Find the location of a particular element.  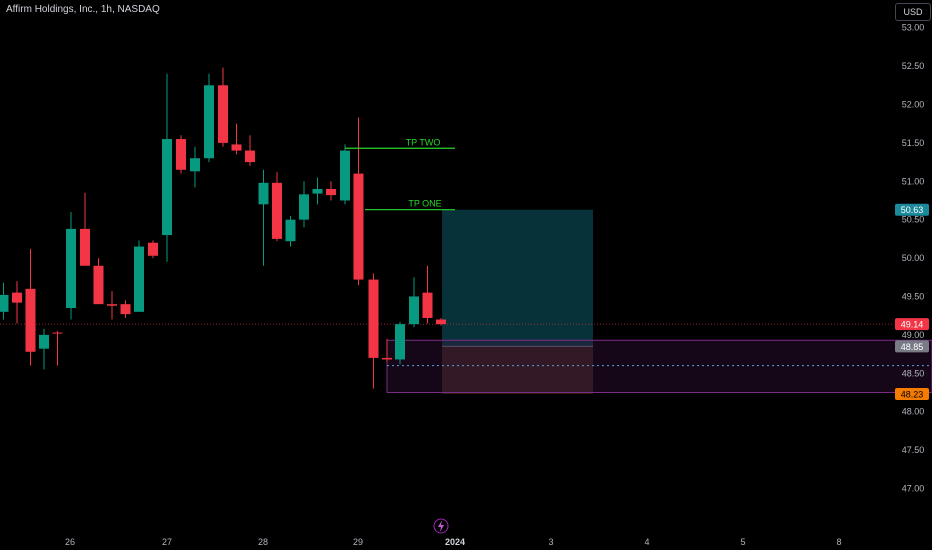

last-price-label-bg is located at coordinates (912, 324).